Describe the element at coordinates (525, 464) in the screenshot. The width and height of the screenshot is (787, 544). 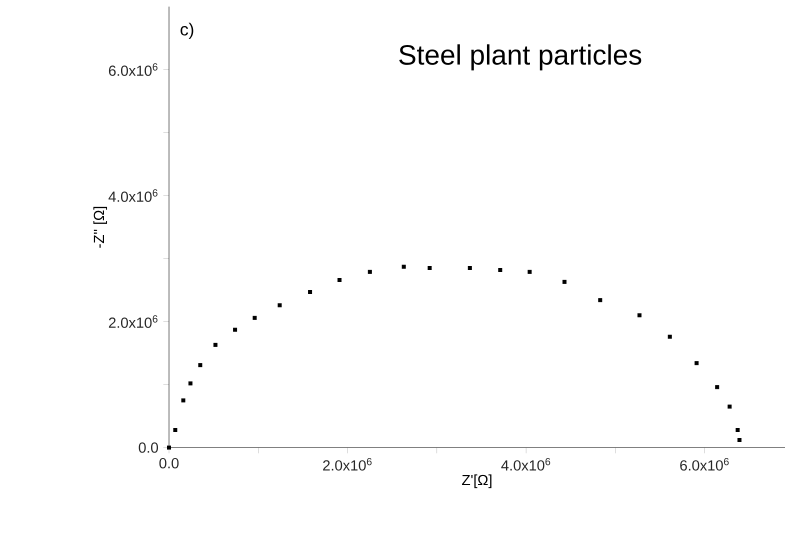
I see `x-tick-label: 4.0x10$^{6}$` at that location.